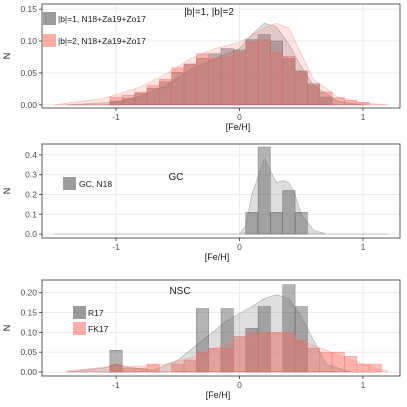  What do you see at coordinates (102, 41) in the screenshot?
I see `legend-label: |b|=2, N18+Za19+Zo17` at bounding box center [102, 41].